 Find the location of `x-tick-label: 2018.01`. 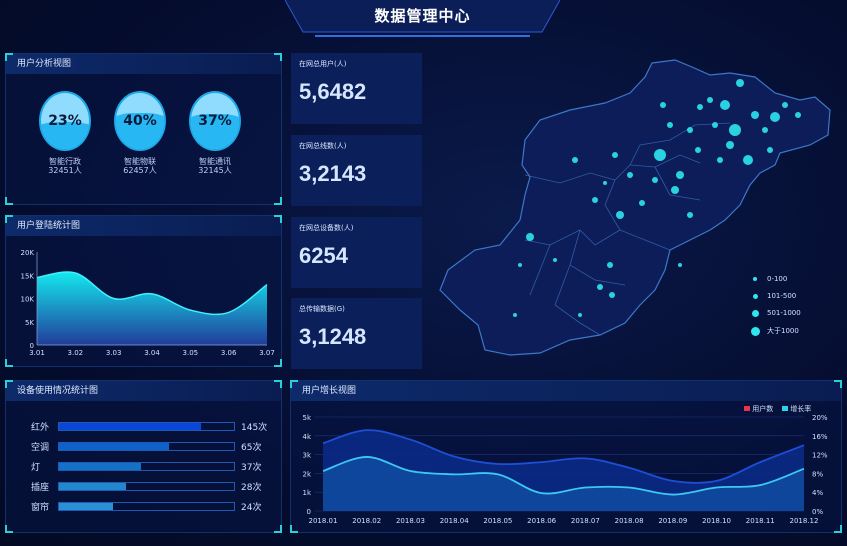

x-tick-label: 2018.01 is located at coordinates (323, 521).